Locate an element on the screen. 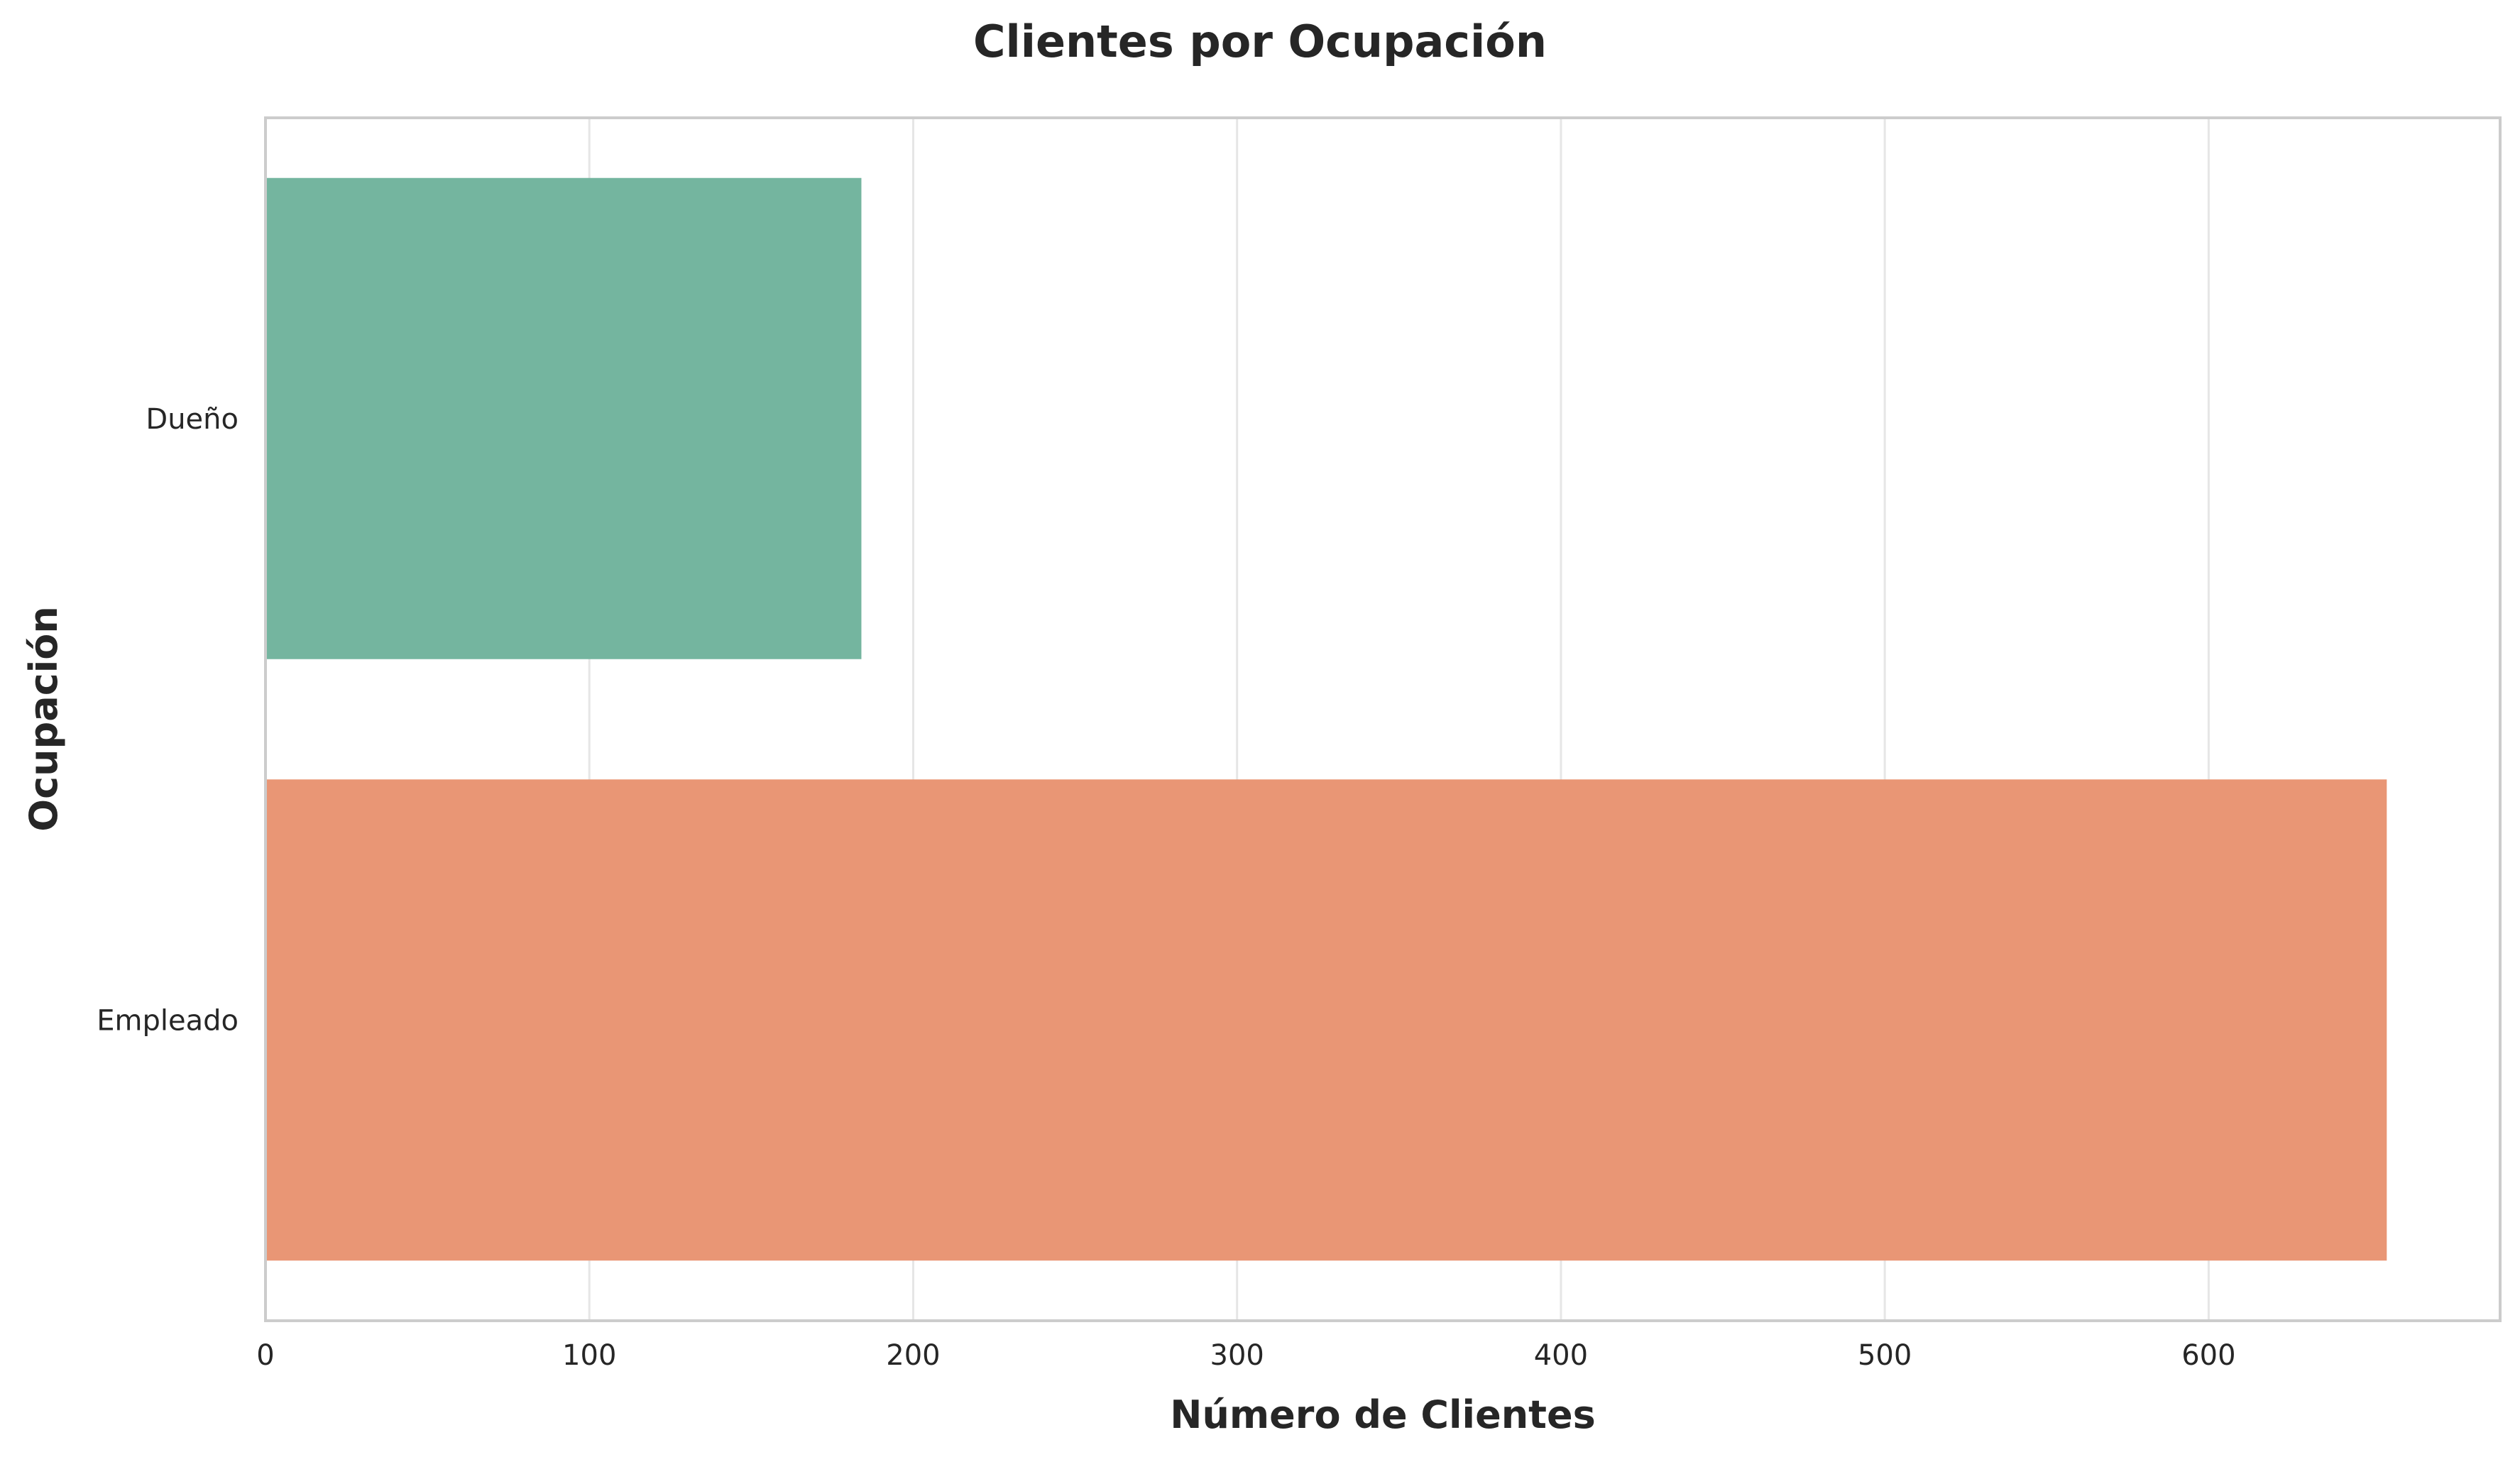 The width and height of the screenshot is (2520, 1457). x-tick-label: 600 is located at coordinates (2208, 1355).